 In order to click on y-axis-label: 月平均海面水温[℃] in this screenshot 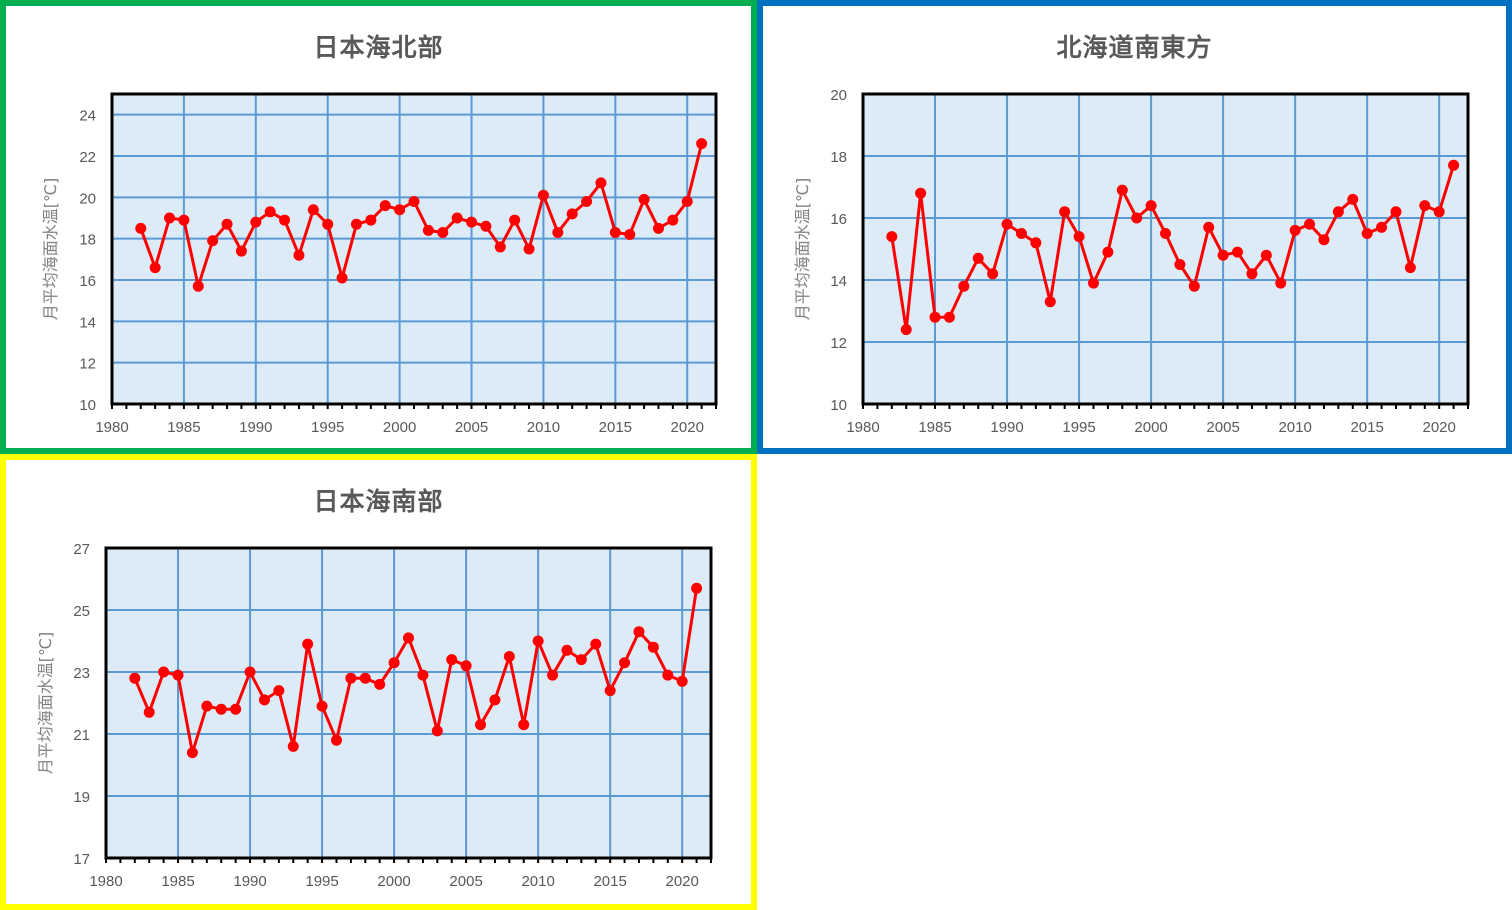, I will do `click(45, 703)`.